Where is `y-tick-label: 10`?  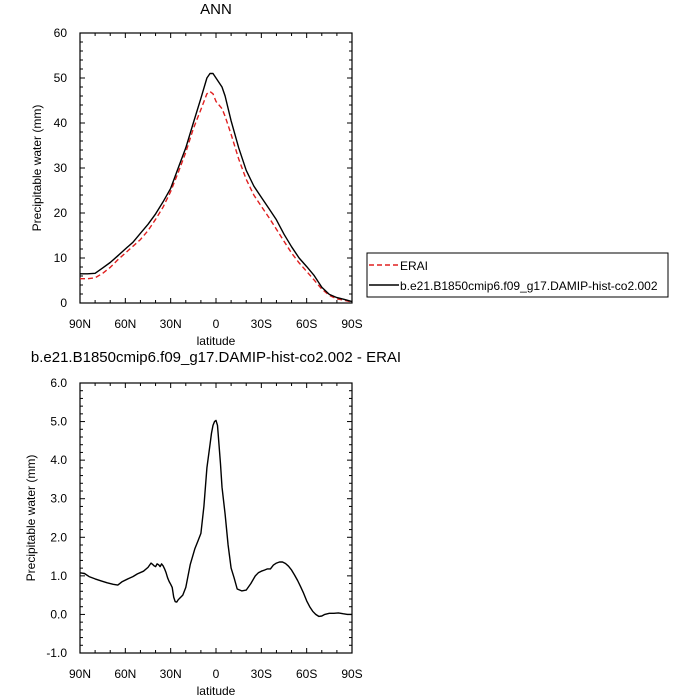
y-tick-label: 10 is located at coordinates (61, 258).